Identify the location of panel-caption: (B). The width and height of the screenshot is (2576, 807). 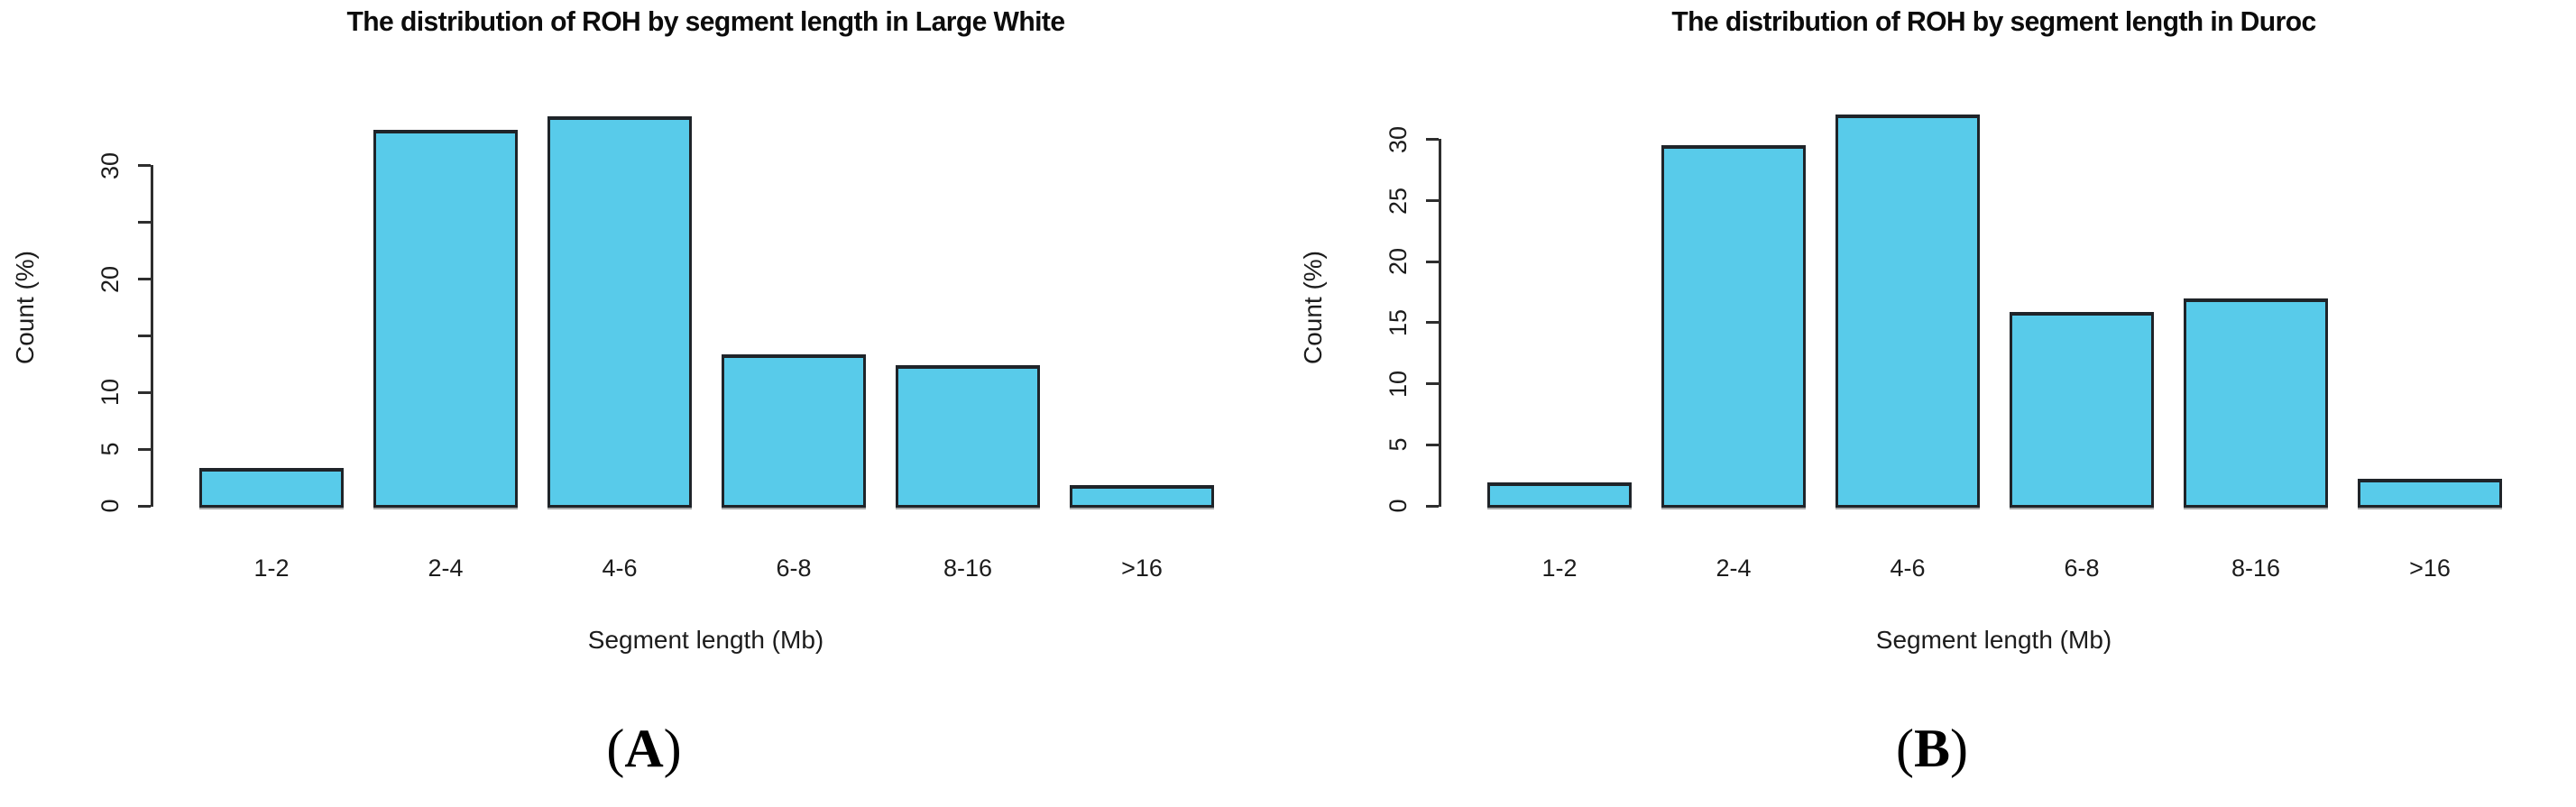
(1932, 749).